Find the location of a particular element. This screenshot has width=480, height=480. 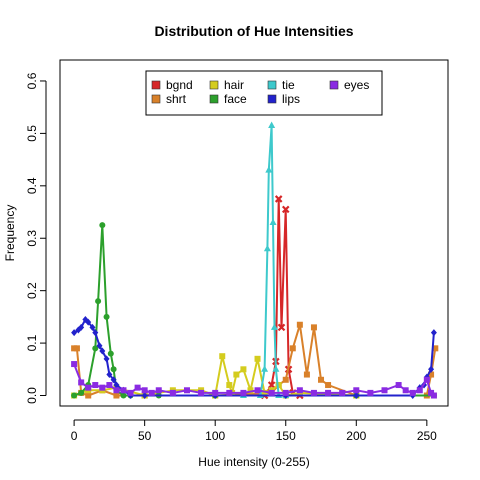

legend-label-tie: tie is located at coordinates (288, 85).